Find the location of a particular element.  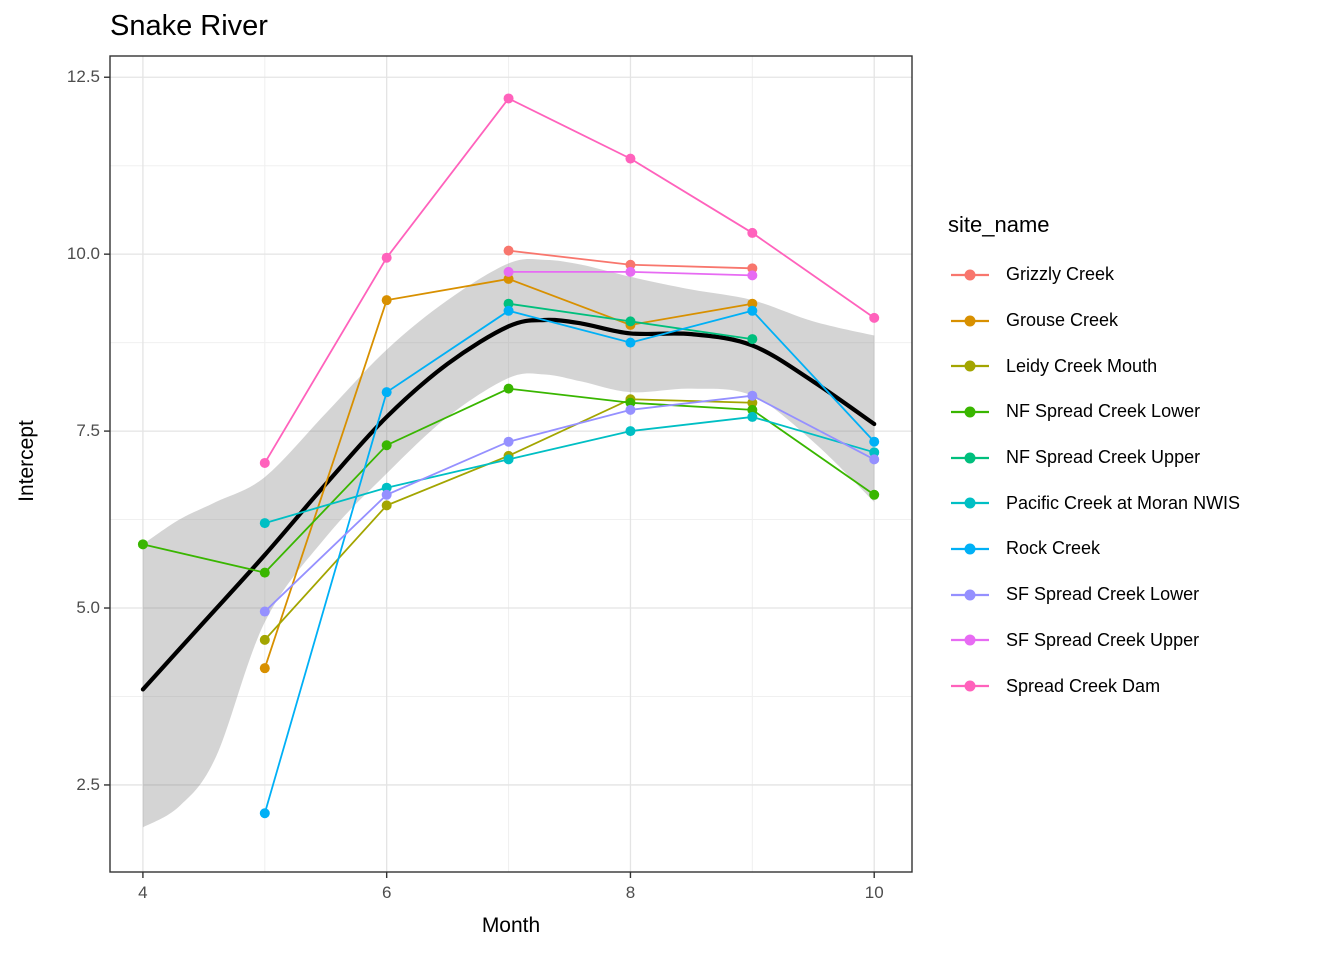

legend-item-grizzly-creek: Grizzly Creek is located at coordinates (1143, 275).